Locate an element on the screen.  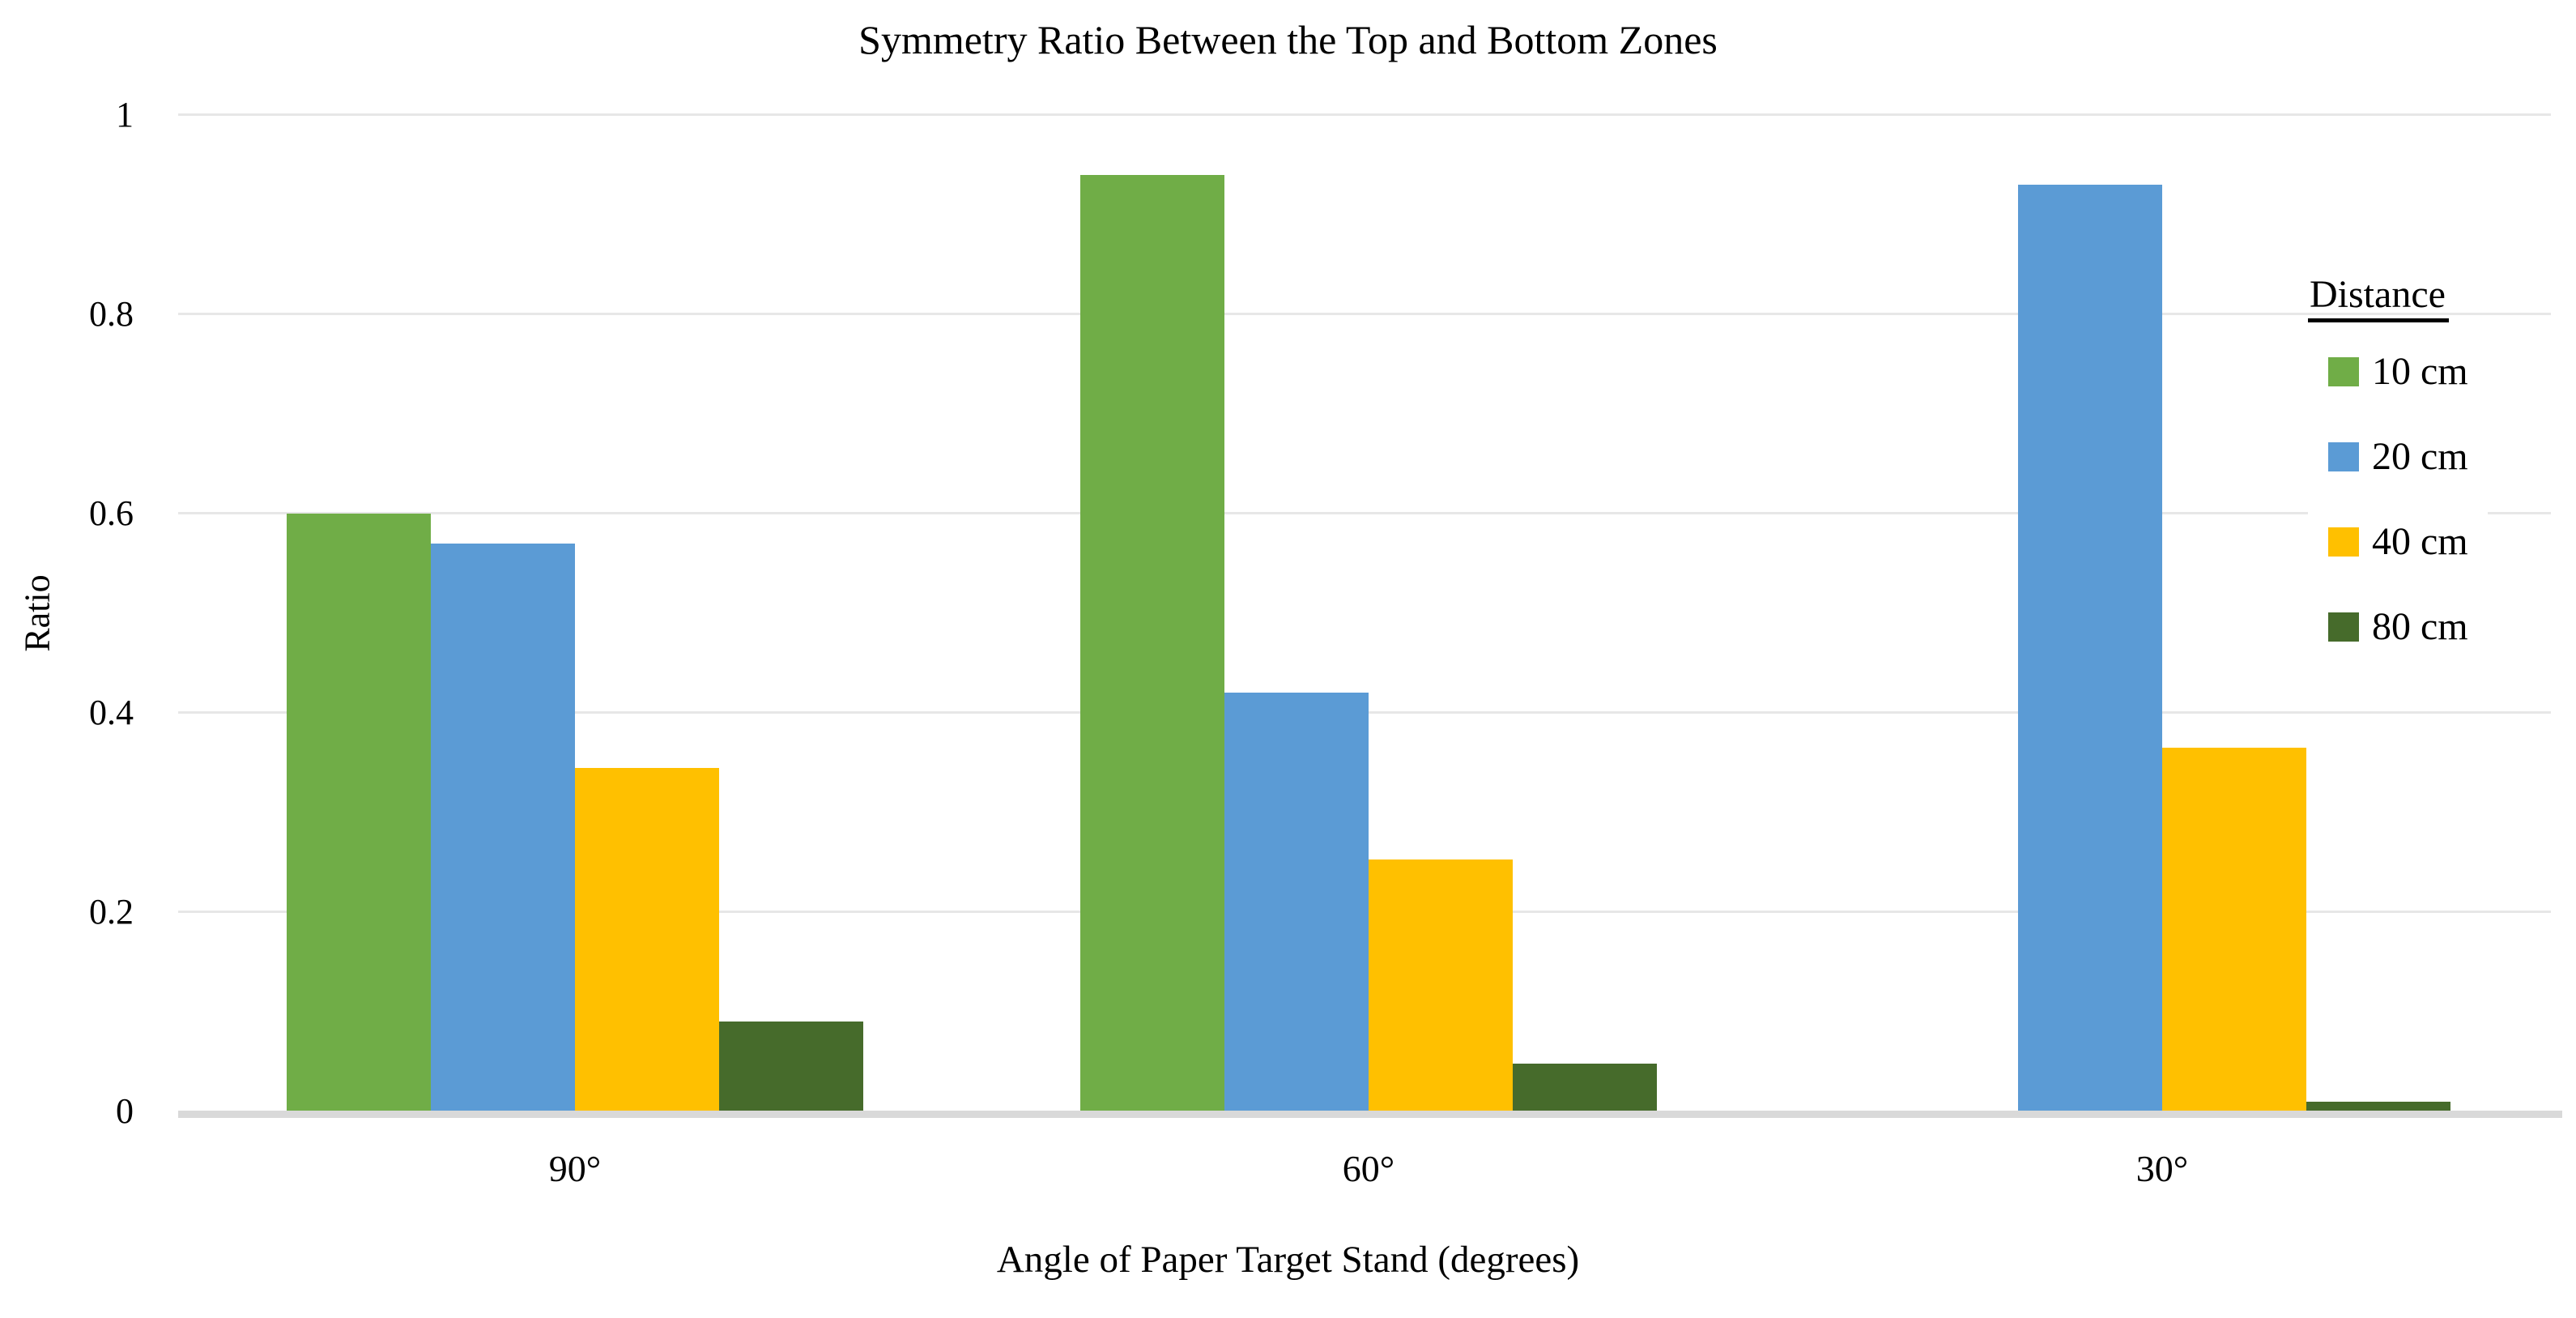
legend-item: 40 cm is located at coordinates (2398, 542).